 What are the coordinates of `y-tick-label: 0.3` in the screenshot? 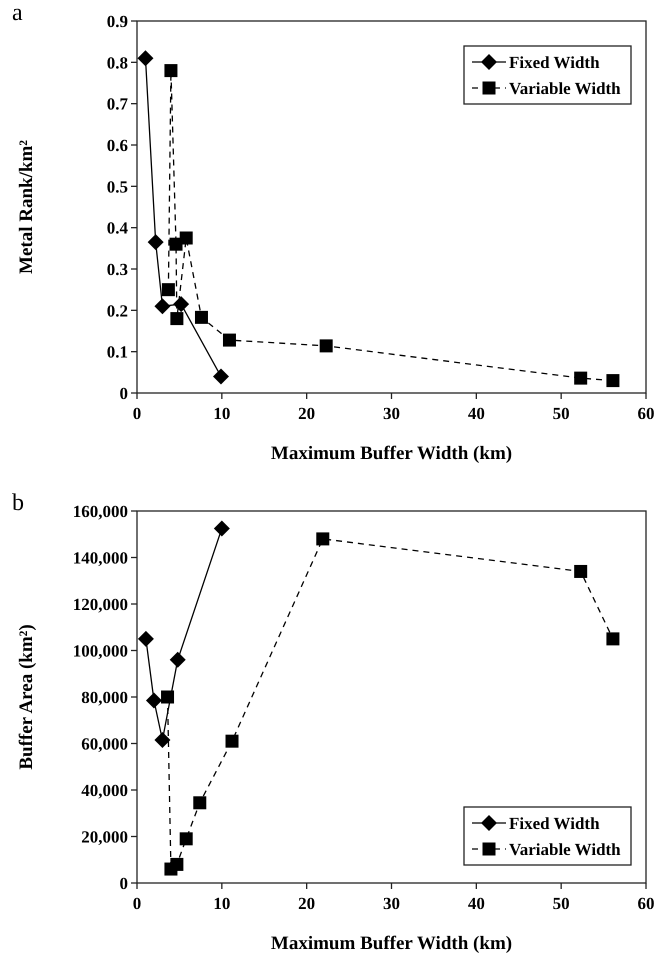 It's located at (117, 269).